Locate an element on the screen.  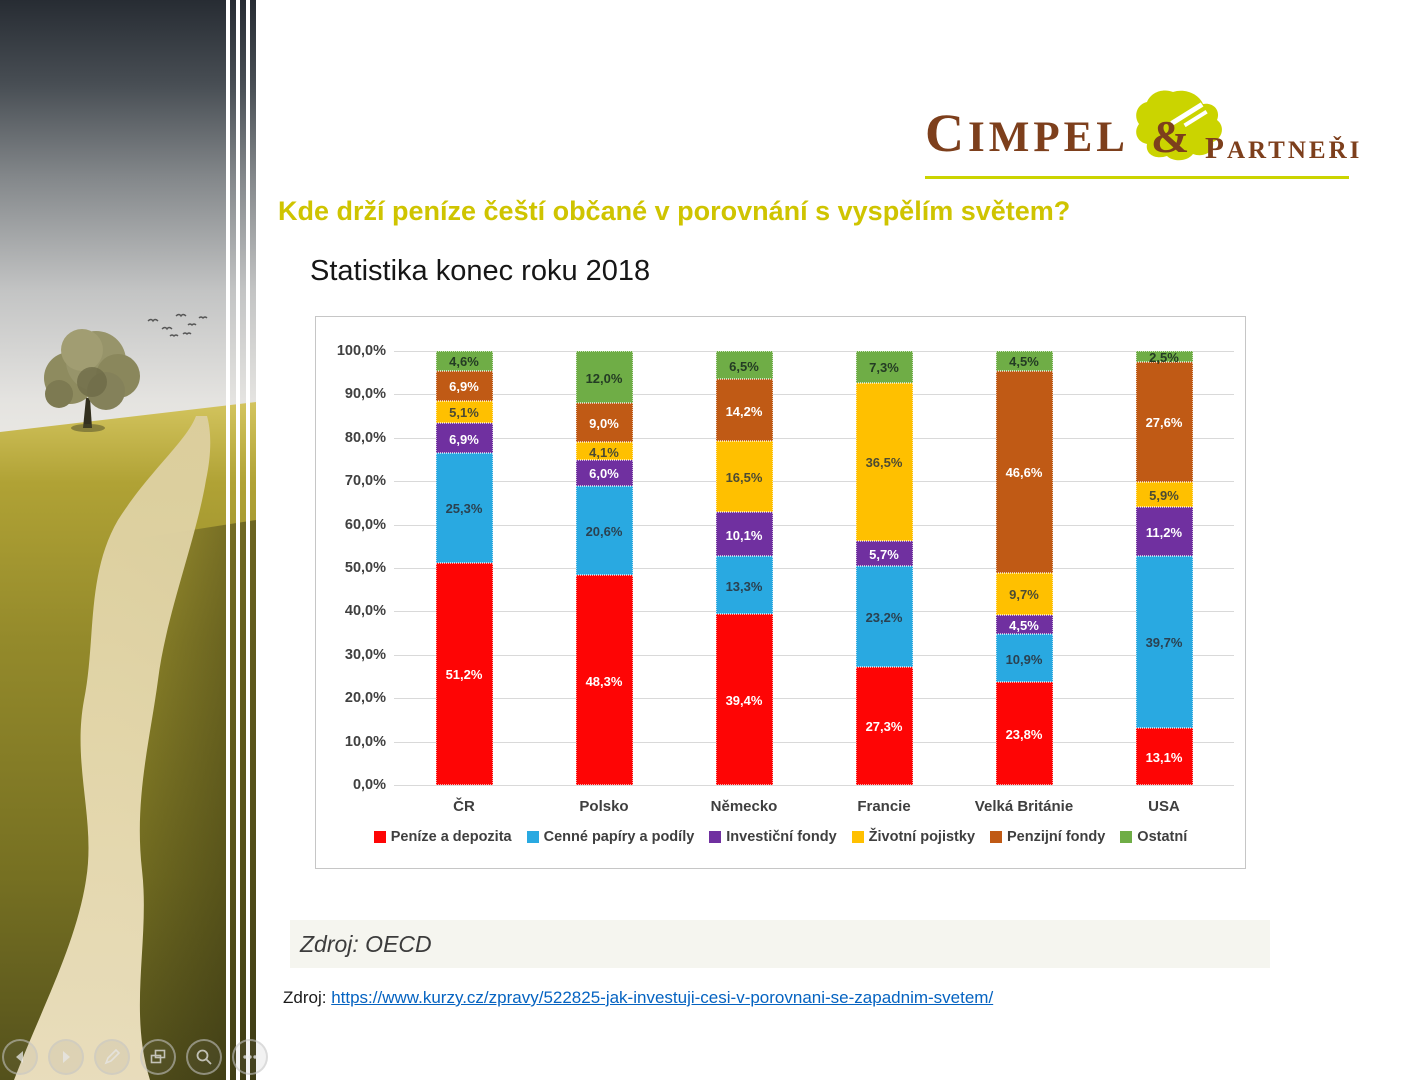
logo-name-left: CIMPEL is located at coordinates (1027, 133).